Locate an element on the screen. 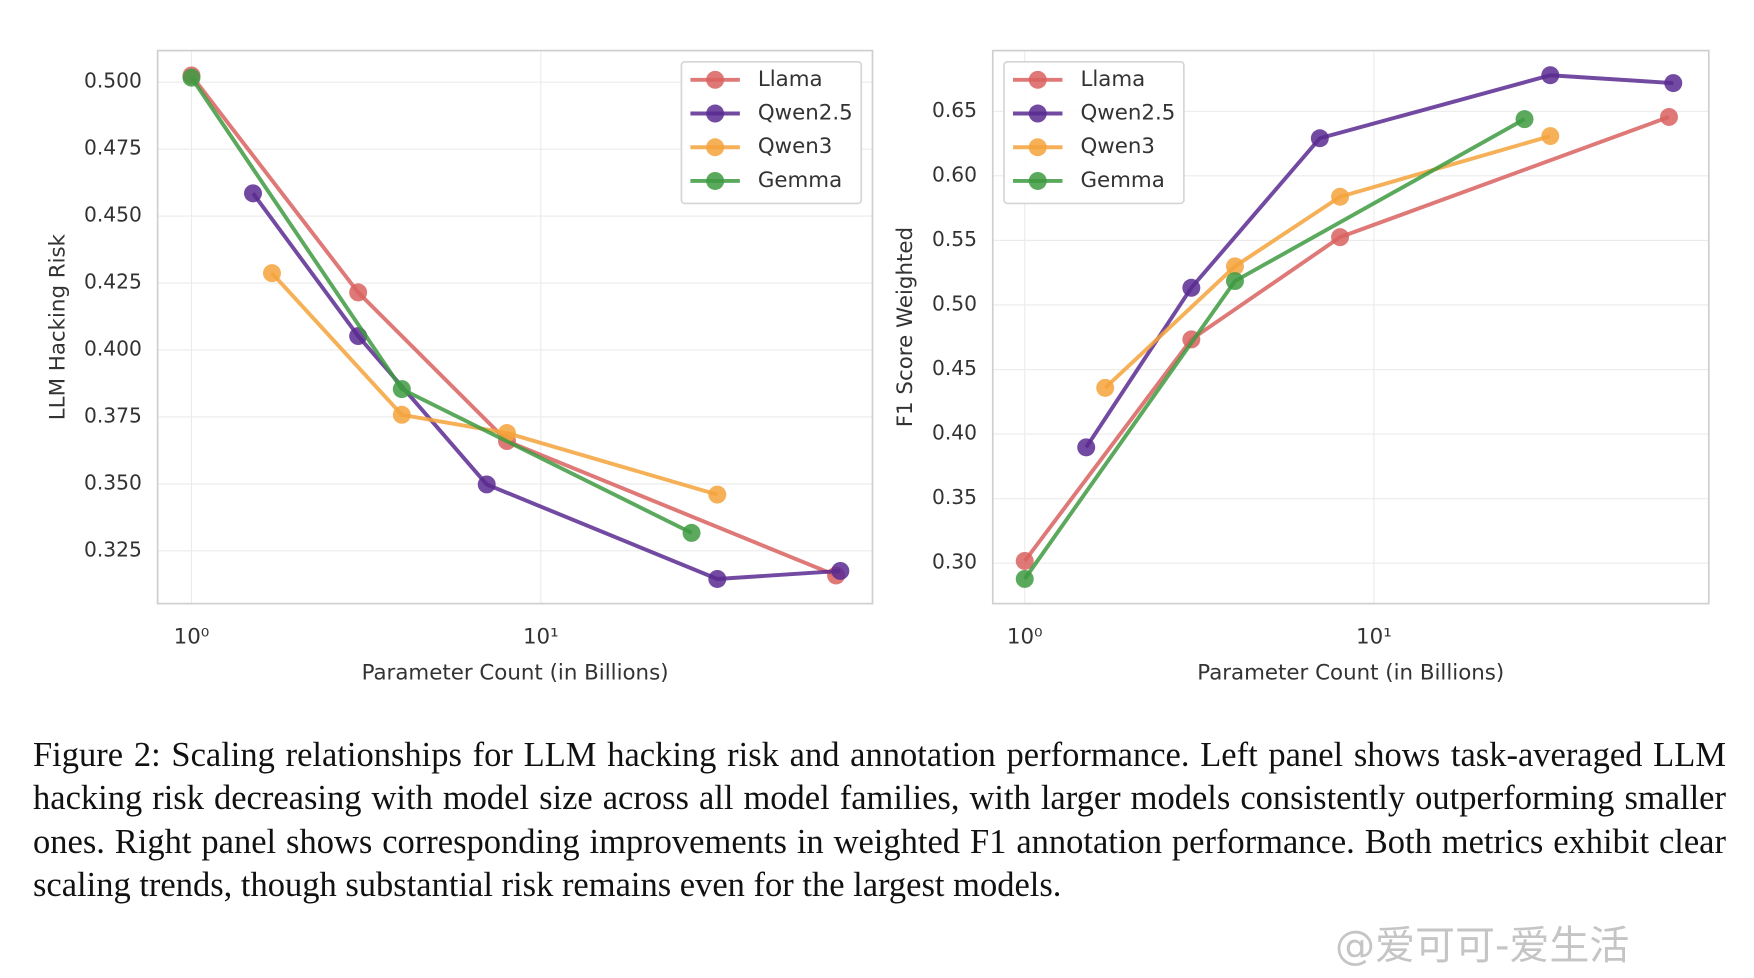  y-tick-label: 0.475 is located at coordinates (113, 148).